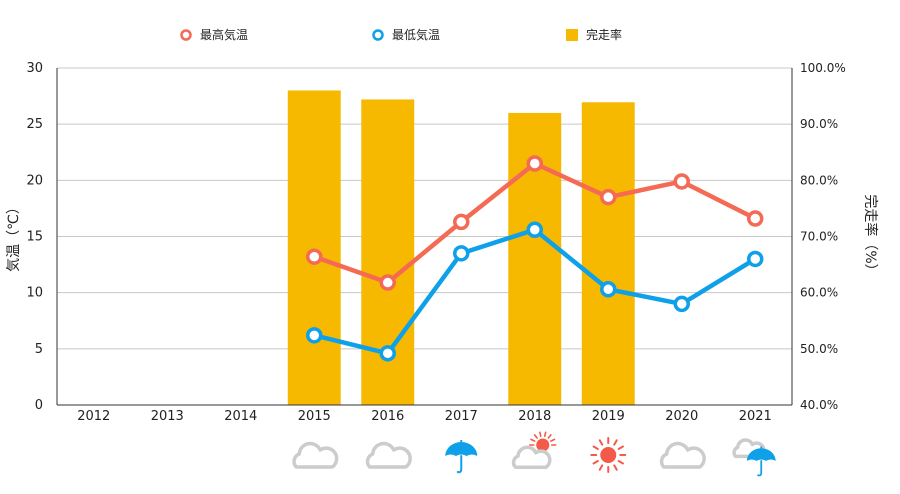 Image resolution: width=900 pixels, height=494 pixels. What do you see at coordinates (34, 180) in the screenshot?
I see `y-tick-label: 20` at bounding box center [34, 180].